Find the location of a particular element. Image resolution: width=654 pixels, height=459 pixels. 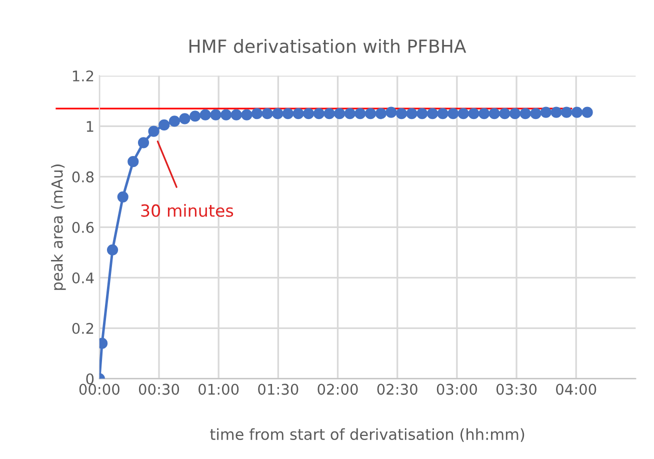

y-tick-label: 0.6 is located at coordinates (83, 227).